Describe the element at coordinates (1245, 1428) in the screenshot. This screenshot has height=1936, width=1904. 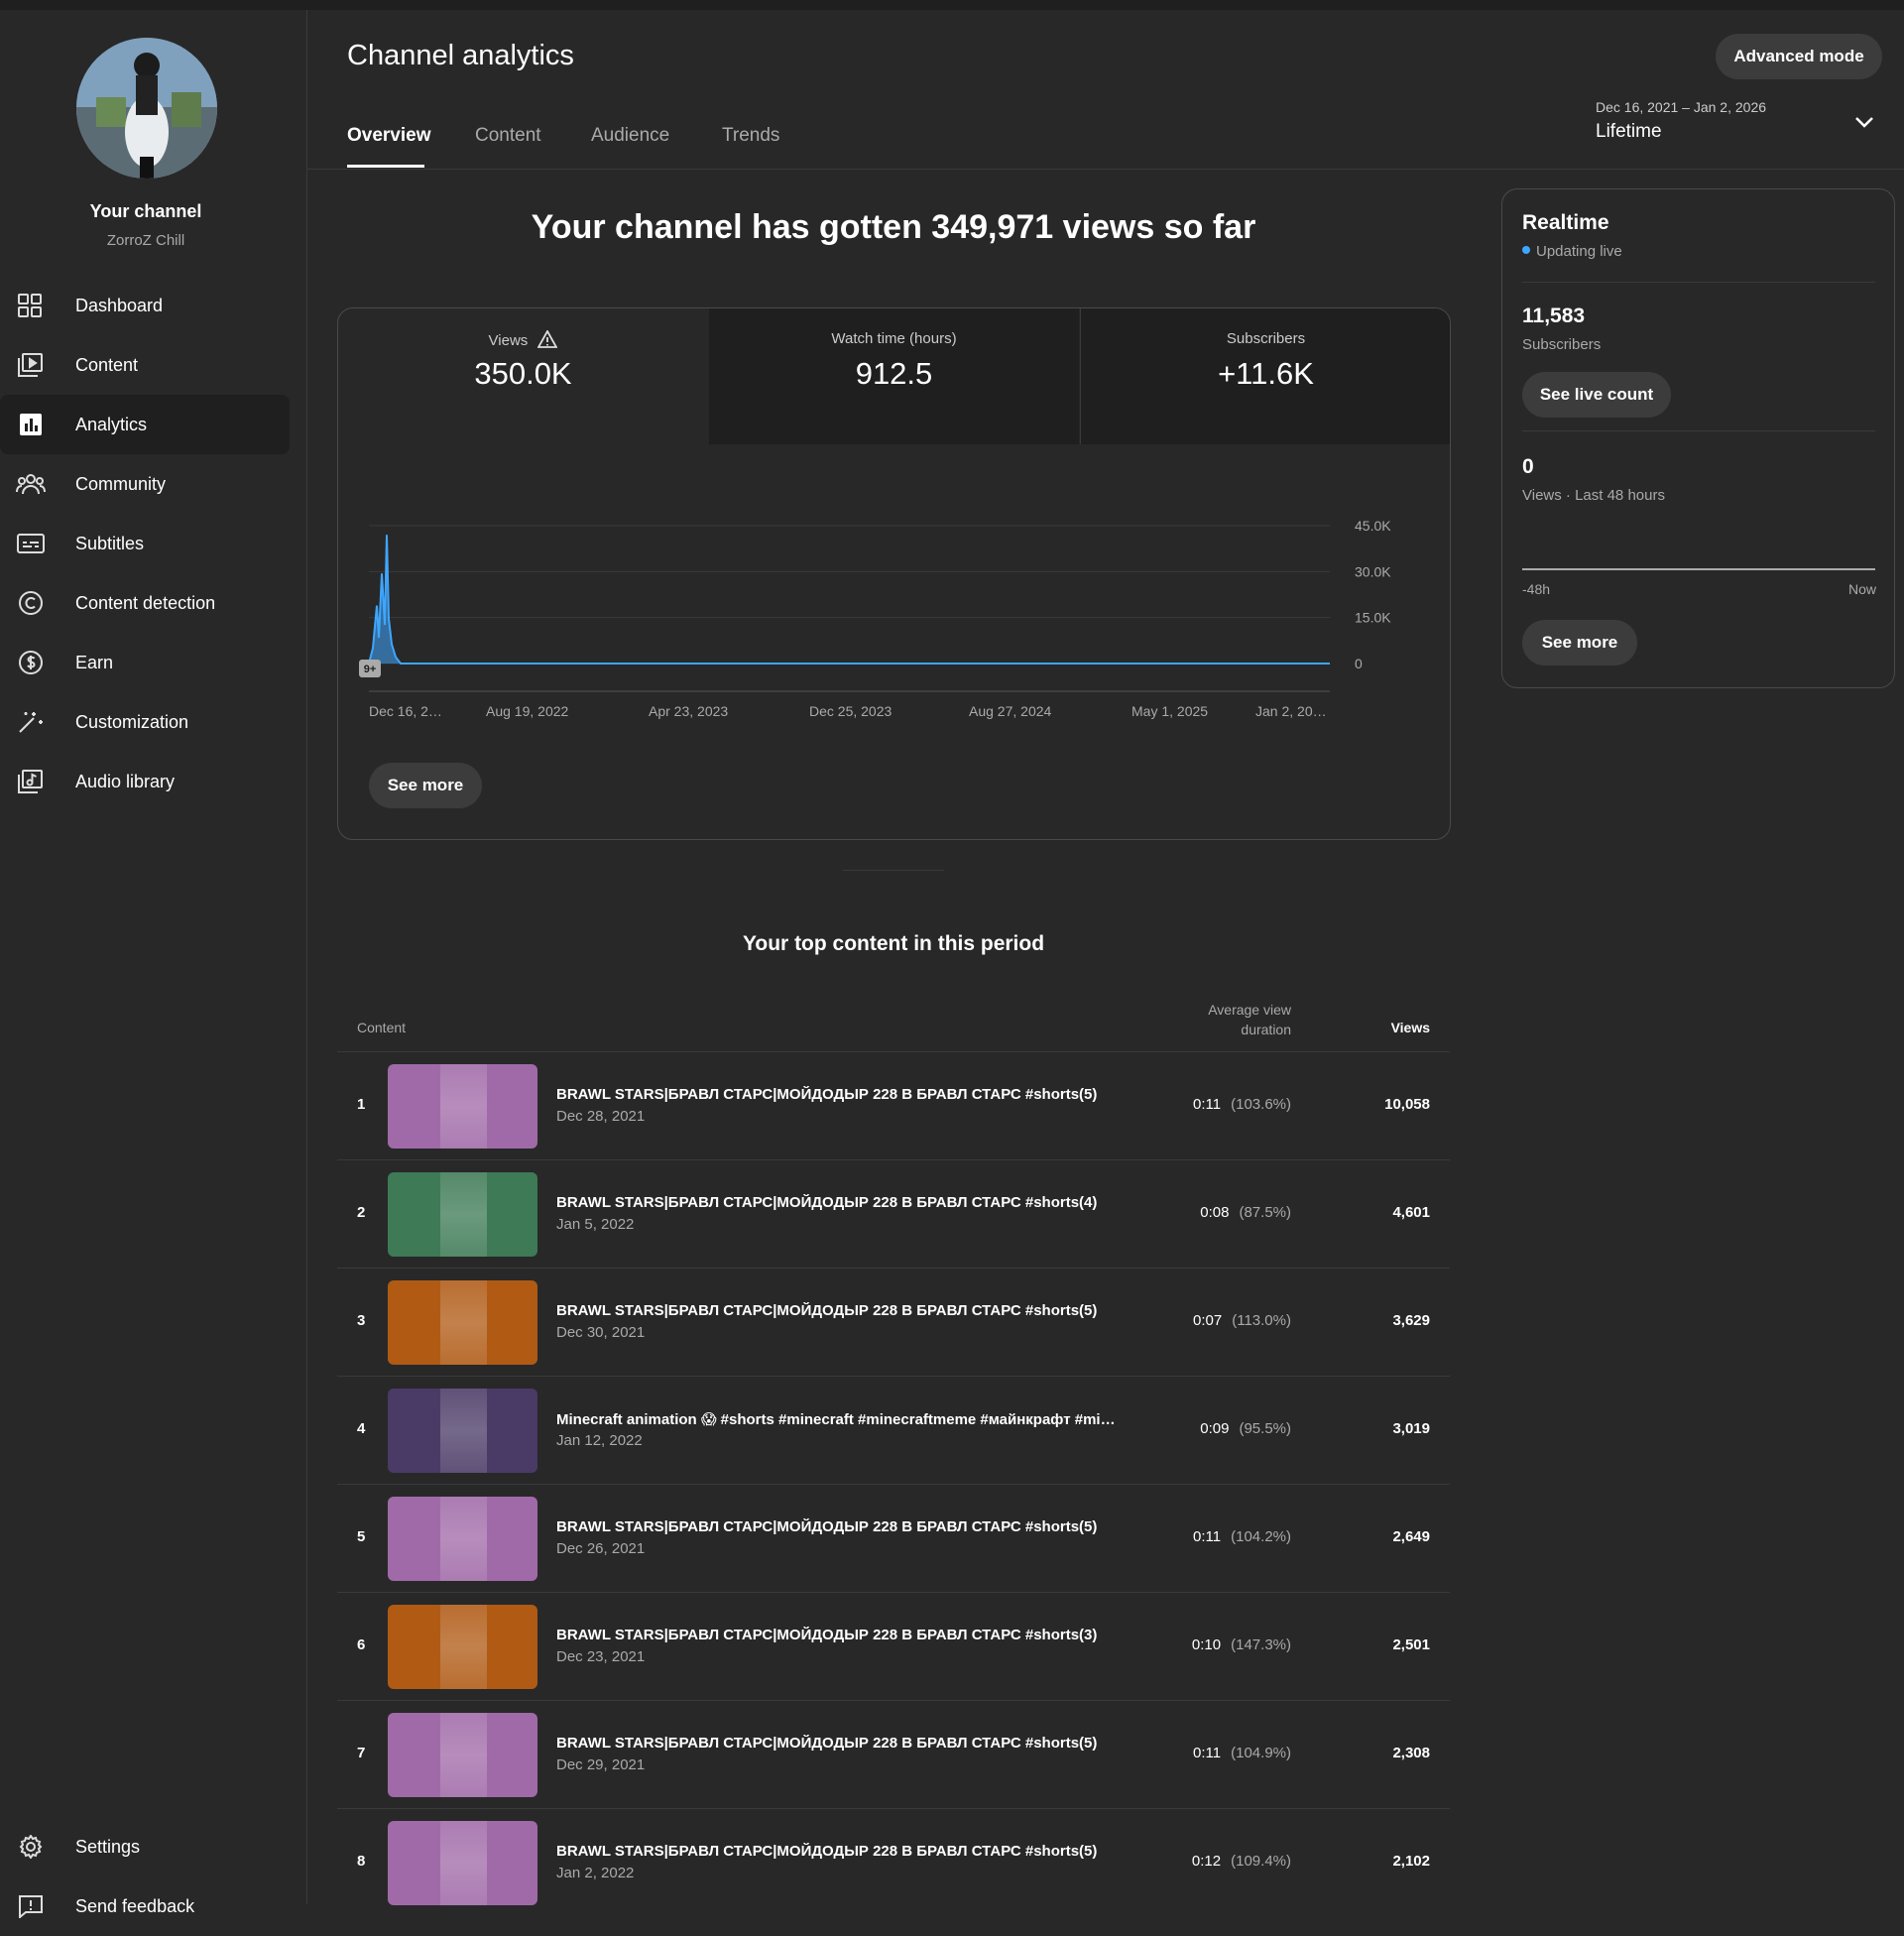
I see `average-view-duration: 0:09 (95.5%)` at that location.